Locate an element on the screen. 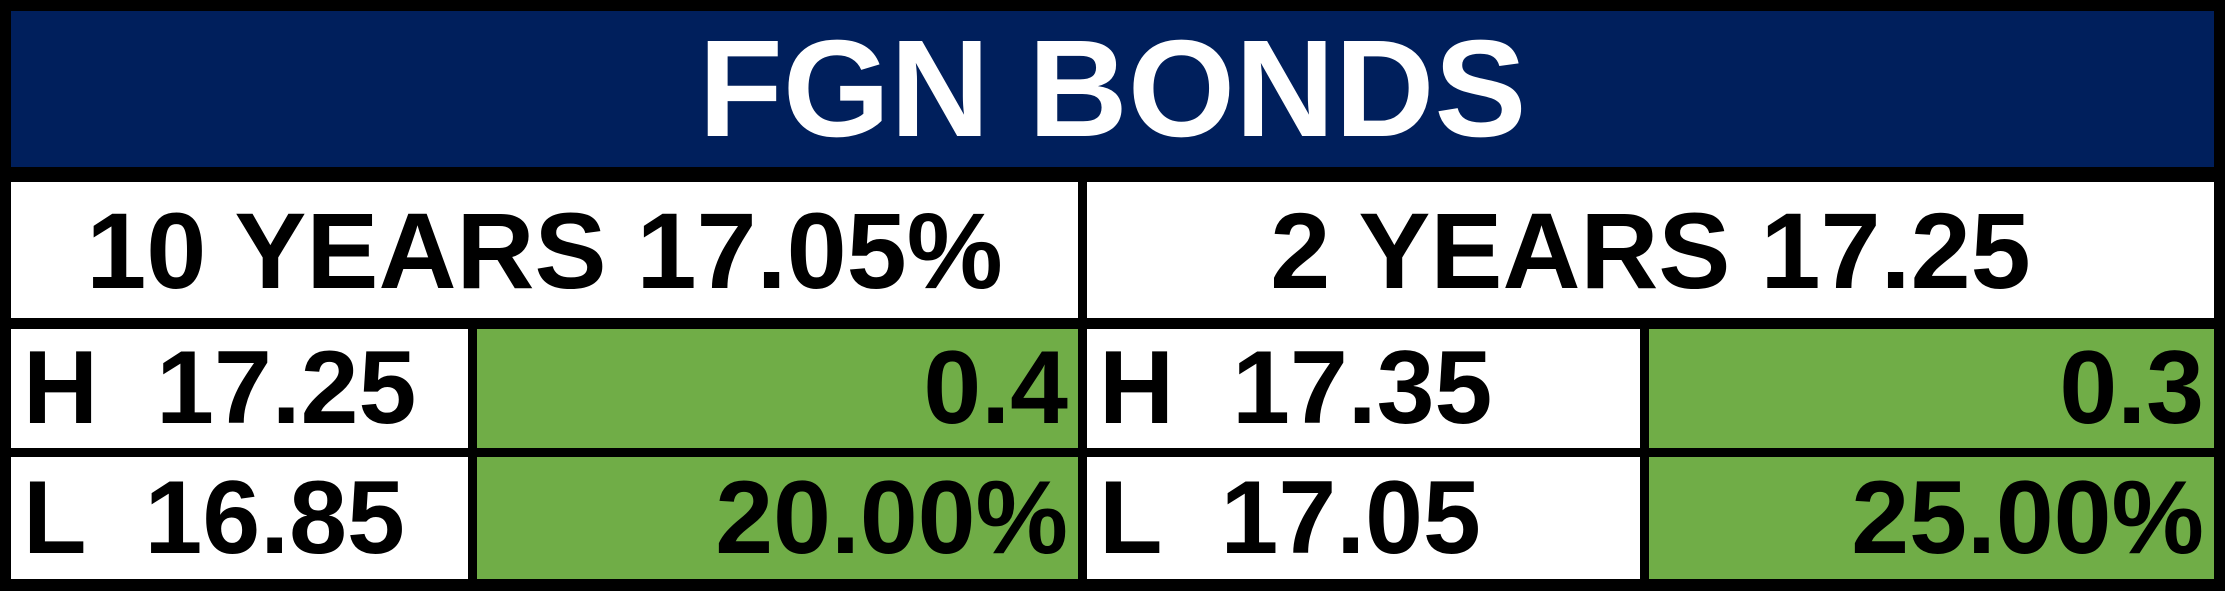  high-value: 17.35 is located at coordinates (1362, 388).